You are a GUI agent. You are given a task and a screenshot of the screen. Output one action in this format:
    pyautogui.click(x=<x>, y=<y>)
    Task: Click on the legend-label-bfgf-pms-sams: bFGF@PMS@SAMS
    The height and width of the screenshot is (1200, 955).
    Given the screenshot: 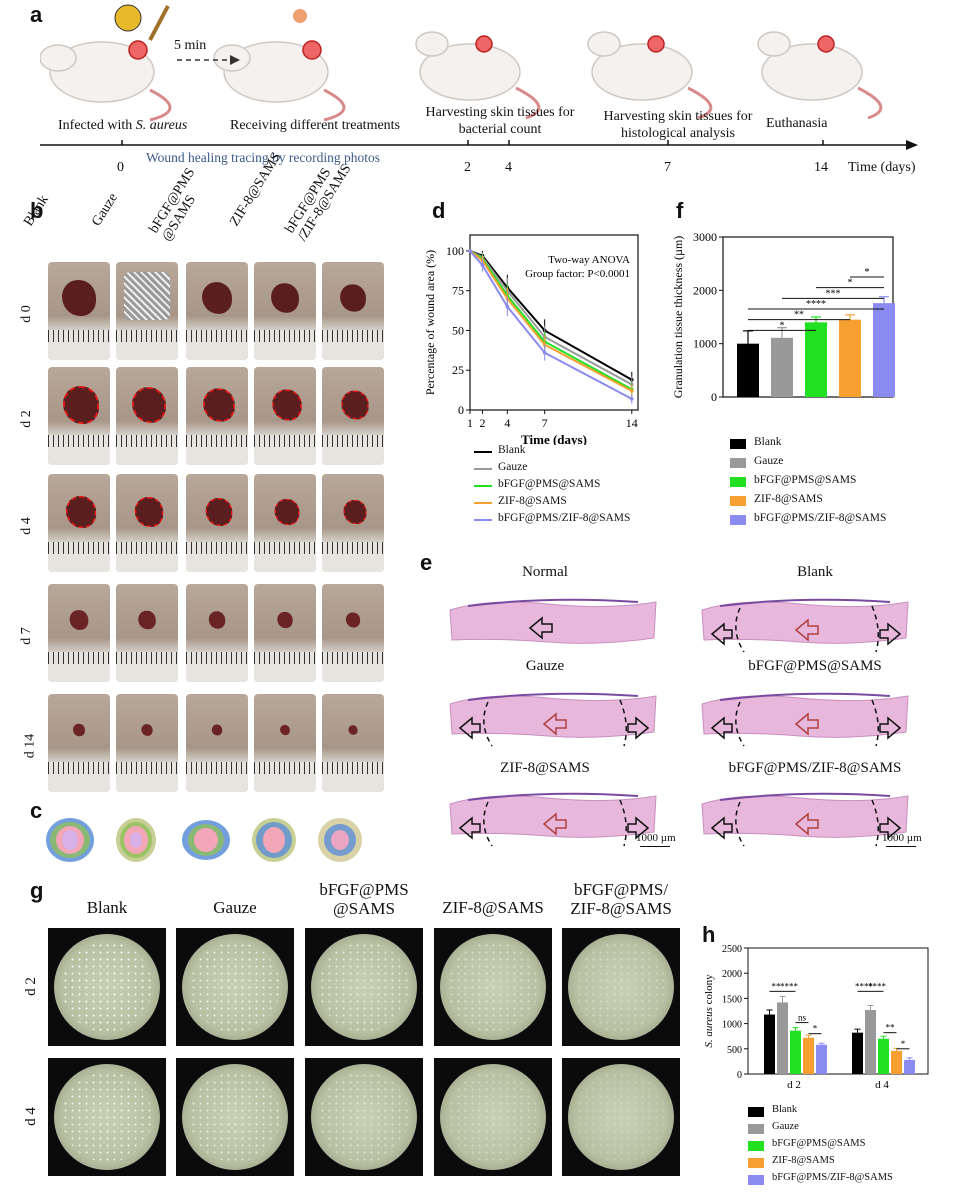 What is the action you would take?
    pyautogui.click(x=819, y=1143)
    